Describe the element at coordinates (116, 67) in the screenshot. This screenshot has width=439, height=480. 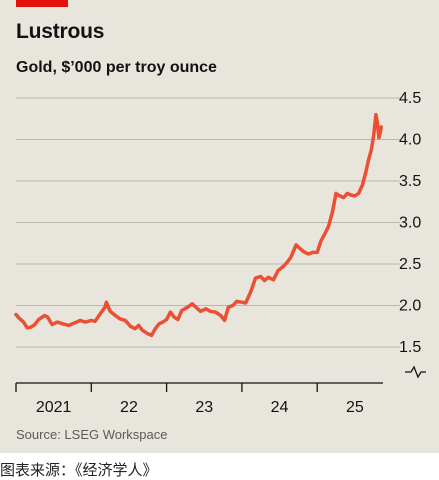
I see `chart-subtitle: Gold, $’000 per troy ounce` at that location.